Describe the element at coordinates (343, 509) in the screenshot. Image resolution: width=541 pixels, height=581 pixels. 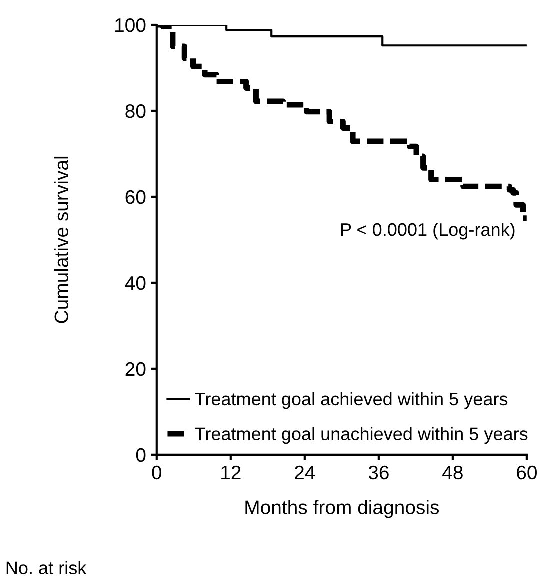
I see `x-axis-title: Months from diagnosis` at that location.